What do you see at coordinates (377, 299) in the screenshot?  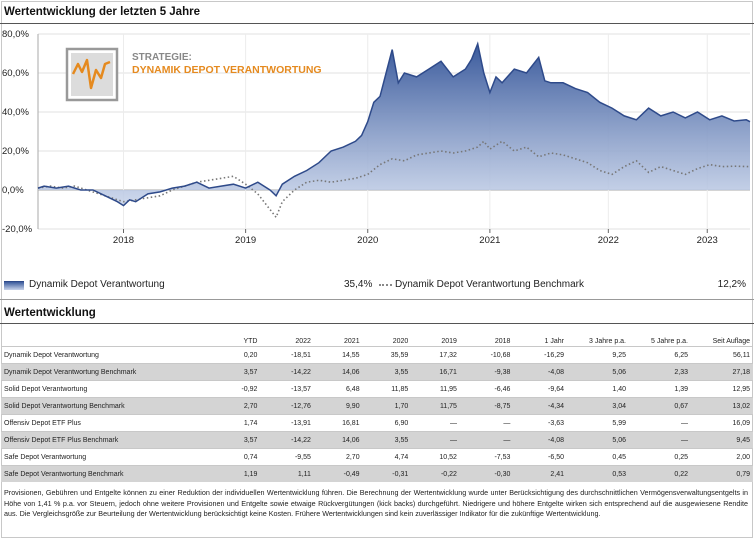 I see `legend-rule` at bounding box center [377, 299].